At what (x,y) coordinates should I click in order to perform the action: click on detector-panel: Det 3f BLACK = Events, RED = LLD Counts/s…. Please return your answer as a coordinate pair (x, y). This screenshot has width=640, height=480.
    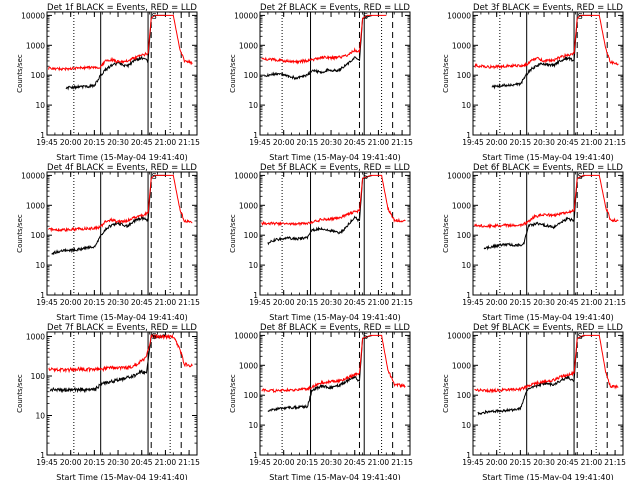
    Looking at the image, I should click on (534, 82).